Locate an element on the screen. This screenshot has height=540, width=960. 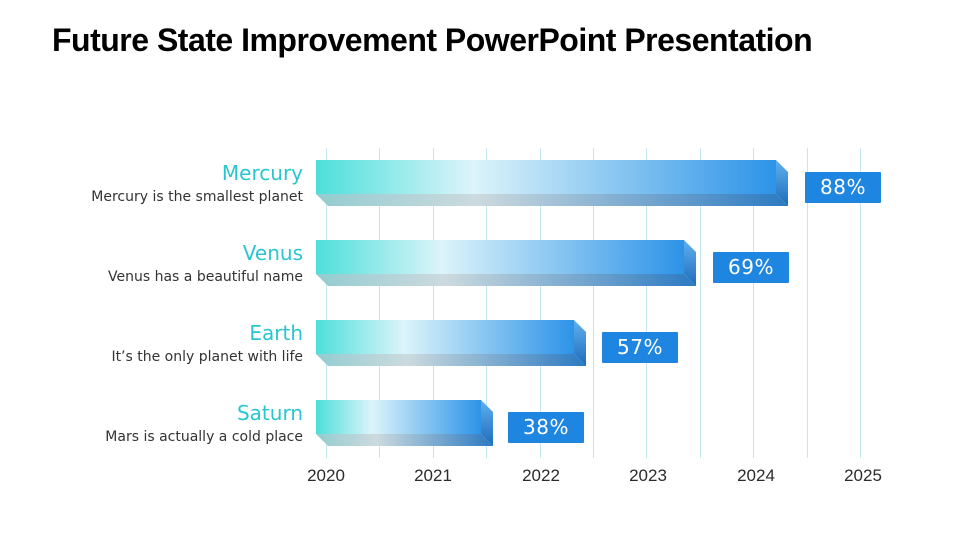
bar-venus is located at coordinates (506, 263).